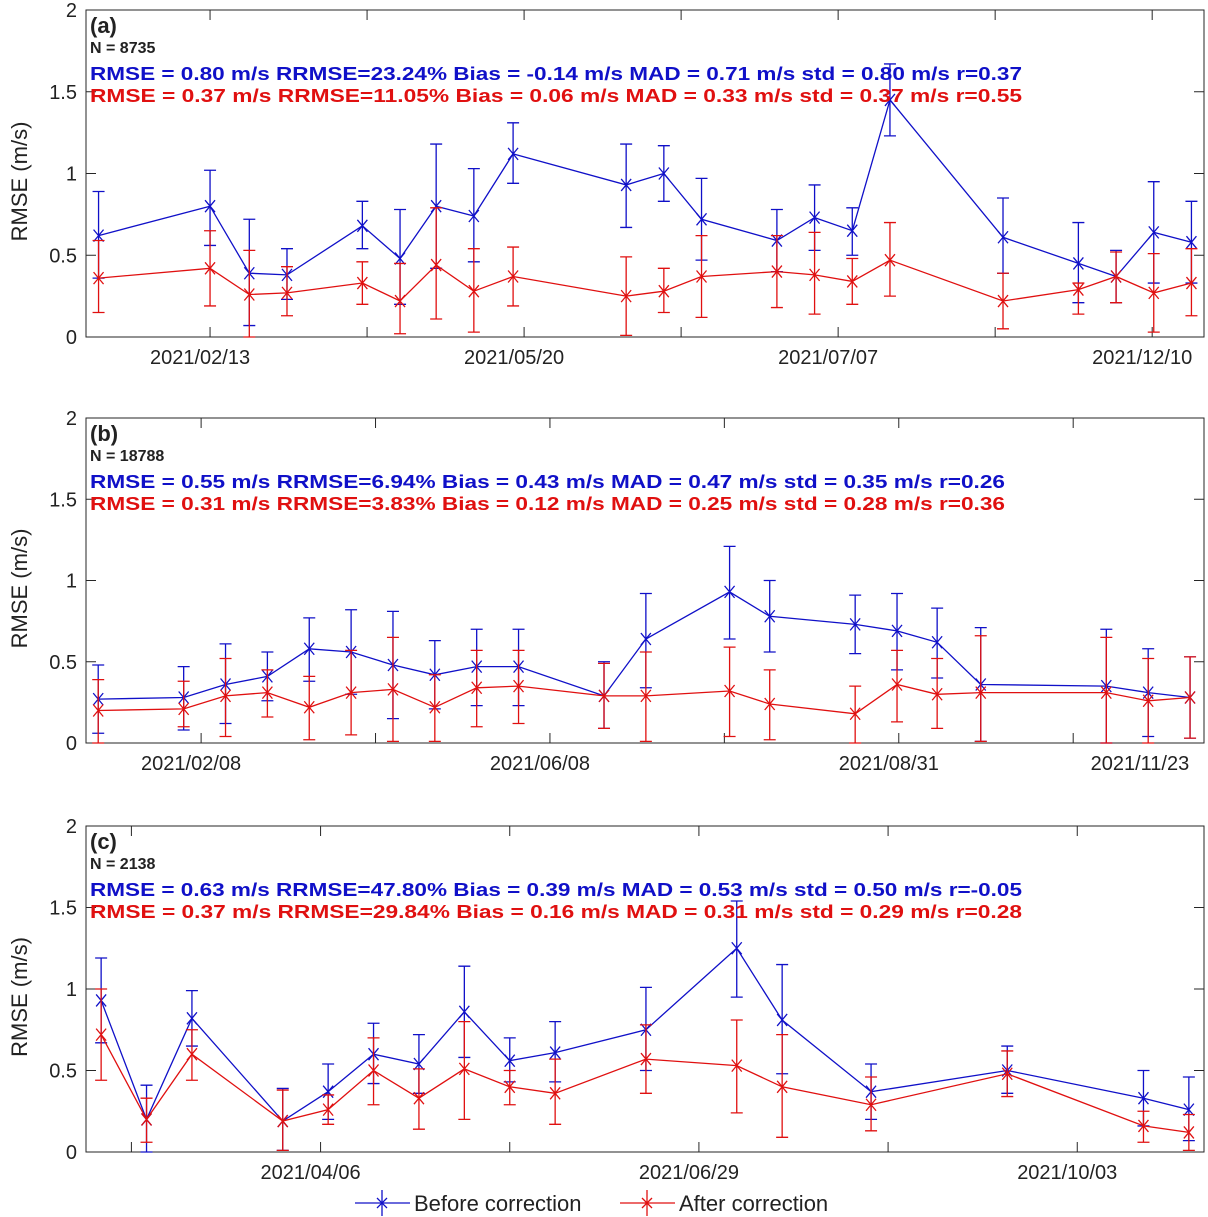 This screenshot has height=1217, width=1208. Describe the element at coordinates (71, 1153) in the screenshot. I see `y-tick-label: 0` at that location.